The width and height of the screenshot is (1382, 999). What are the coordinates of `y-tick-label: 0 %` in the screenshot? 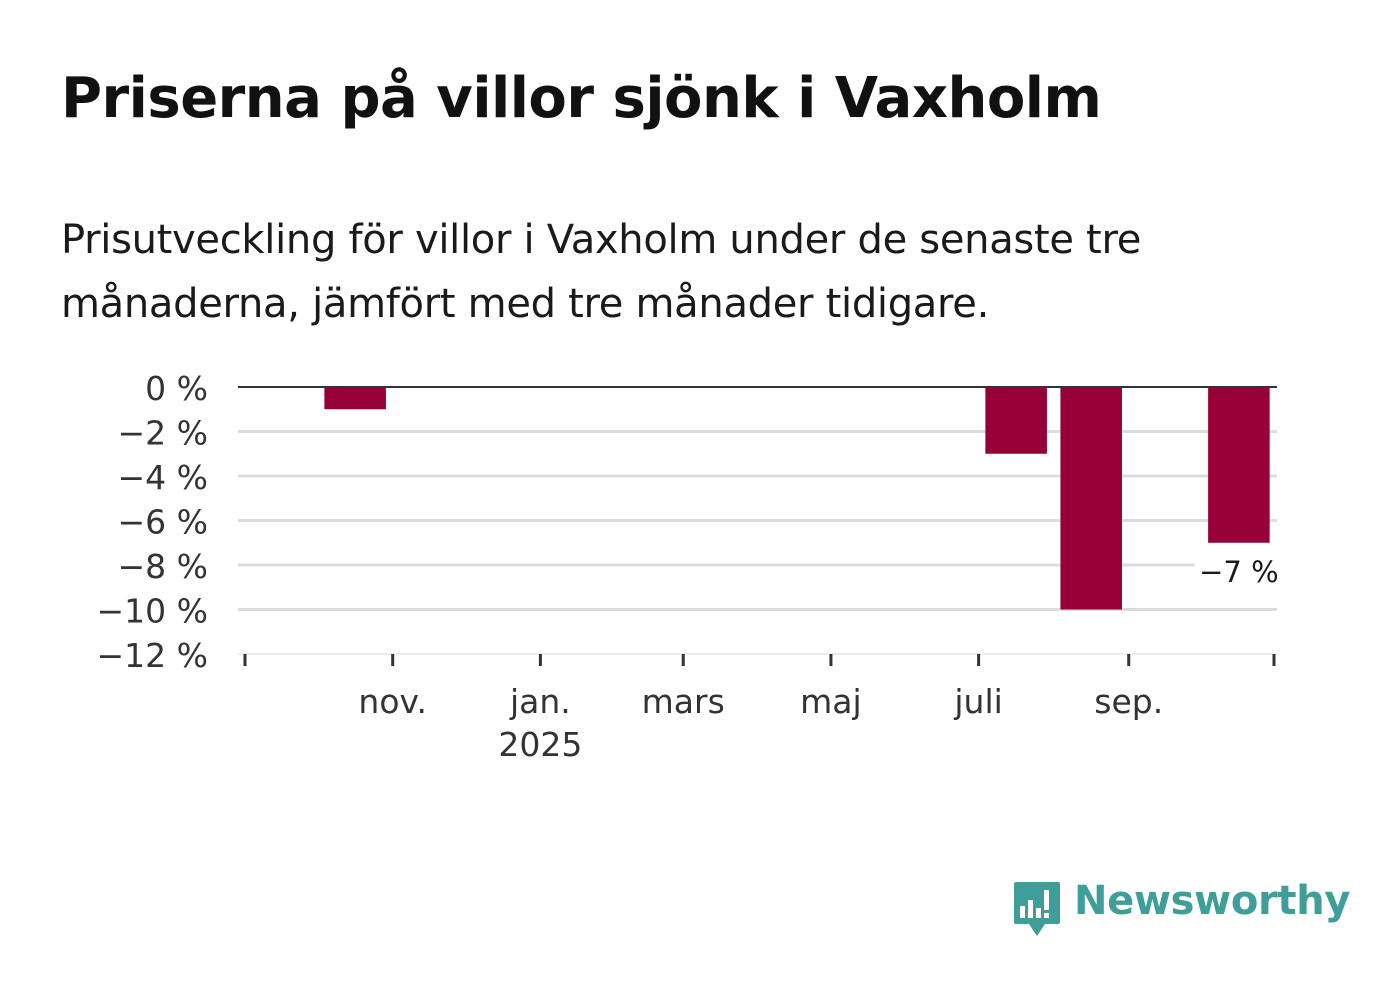 It's located at (176, 388).